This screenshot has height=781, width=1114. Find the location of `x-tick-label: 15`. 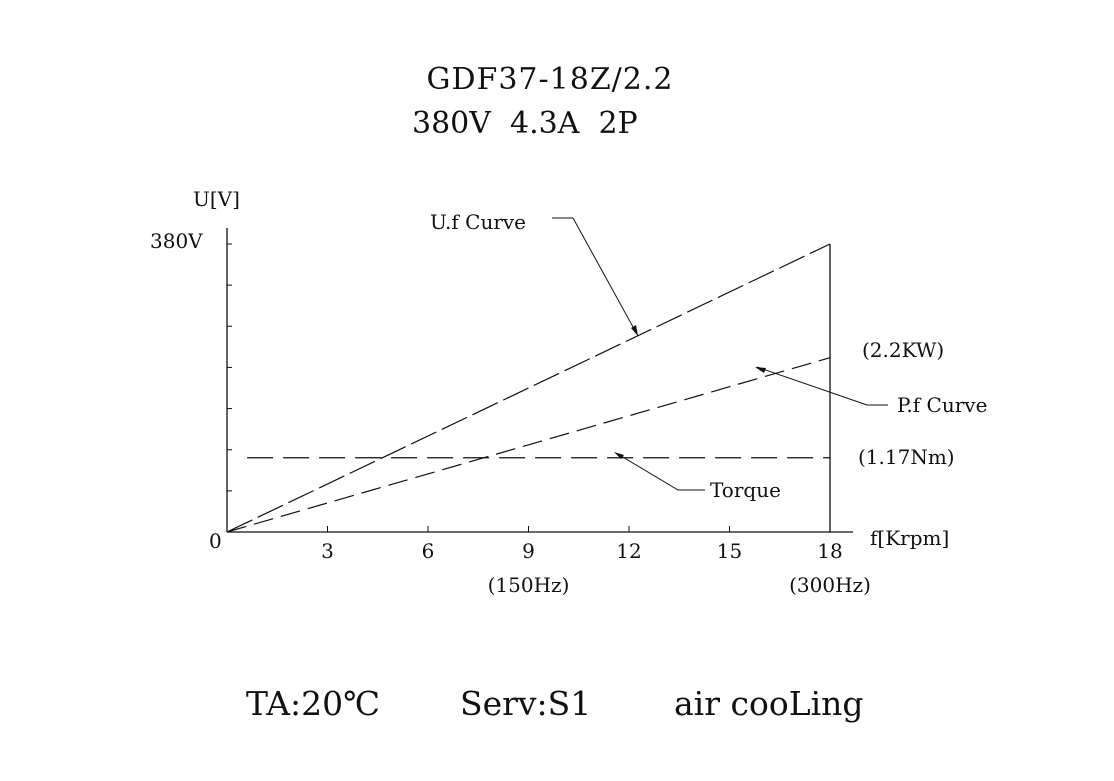

x-tick-label: 15 is located at coordinates (729, 551).